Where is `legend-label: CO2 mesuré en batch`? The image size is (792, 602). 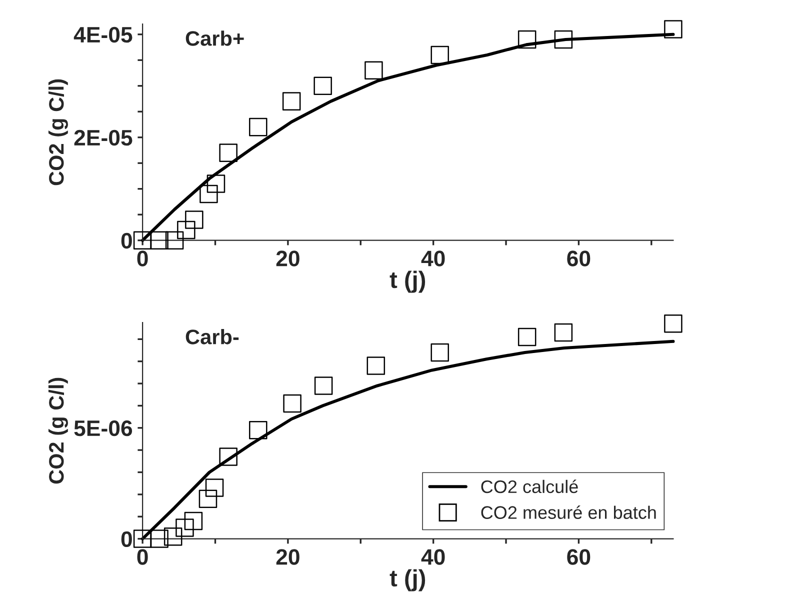
legend-label: CO2 mesuré en batch is located at coordinates (568, 512).